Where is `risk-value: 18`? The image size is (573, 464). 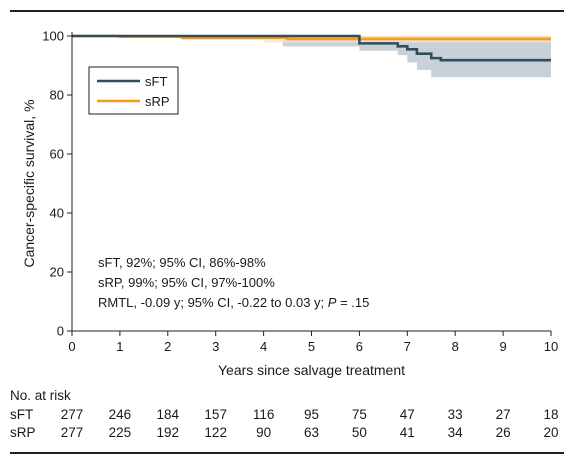
risk-value: 18 is located at coordinates (551, 414).